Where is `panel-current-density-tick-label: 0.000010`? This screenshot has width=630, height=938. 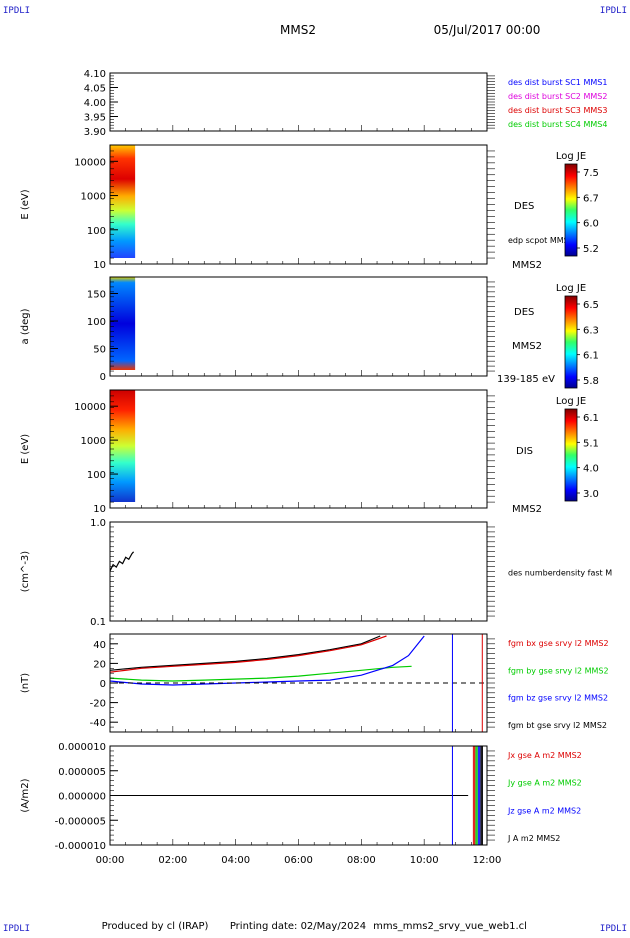 panel-current-density-tick-label: 0.000010 is located at coordinates (82, 747).